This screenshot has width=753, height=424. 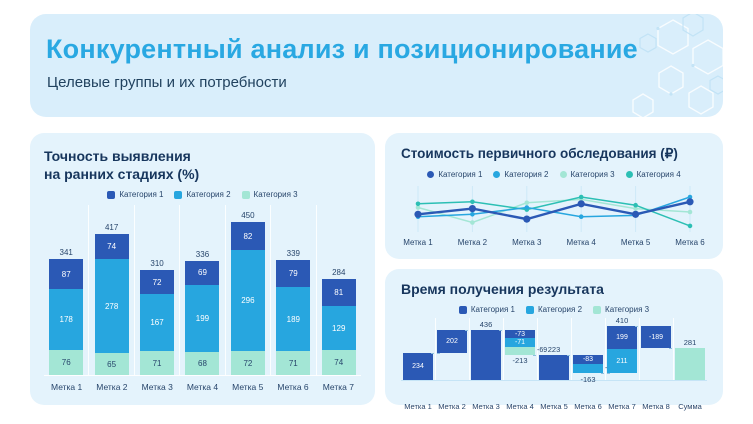 What do you see at coordinates (248, 387) in the screenshot?
I see `x-axis-label: Метка 5` at bounding box center [248, 387].